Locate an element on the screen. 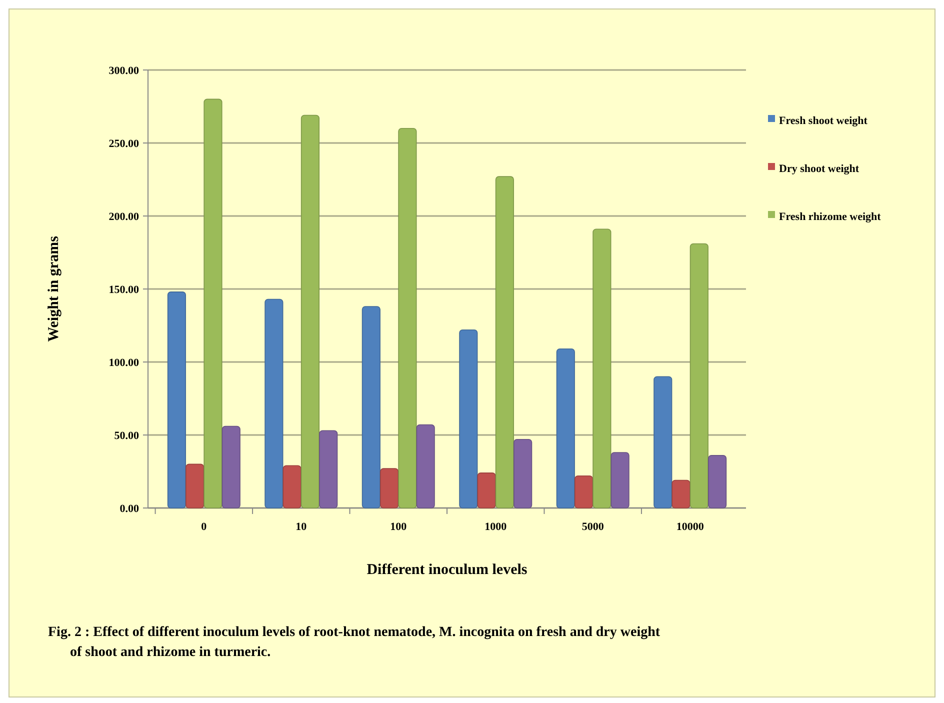  legend-label: Fresh shoot weight is located at coordinates (823, 120).